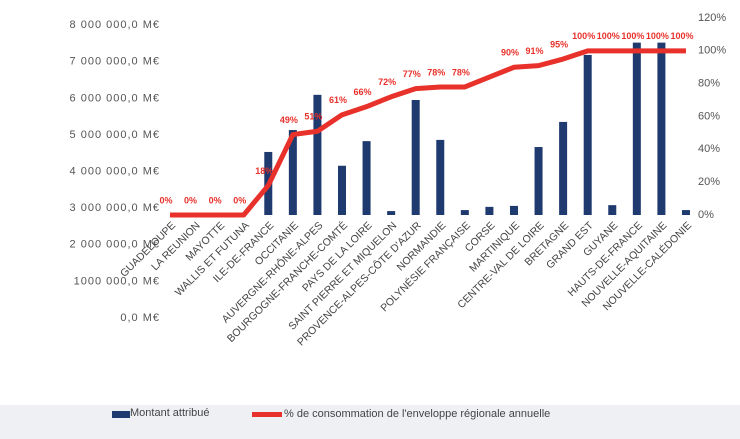 This screenshot has height=439, width=740. What do you see at coordinates (709, 149) in the screenshot?
I see `y2-tick-label: 40%` at bounding box center [709, 149].